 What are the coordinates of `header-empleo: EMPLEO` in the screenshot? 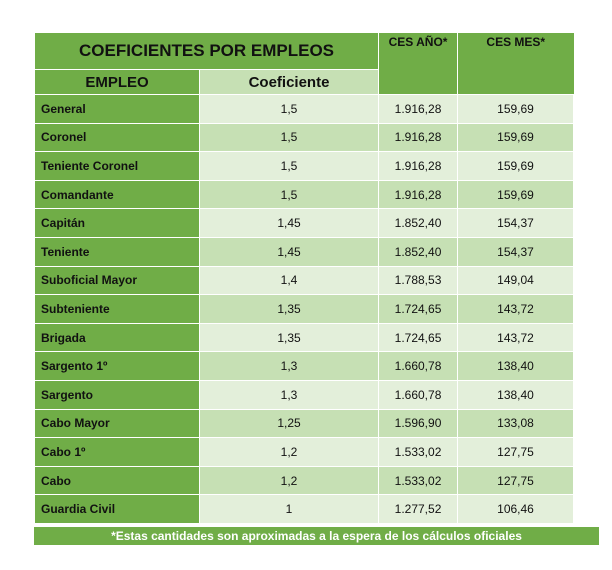 It's located at (117, 82).